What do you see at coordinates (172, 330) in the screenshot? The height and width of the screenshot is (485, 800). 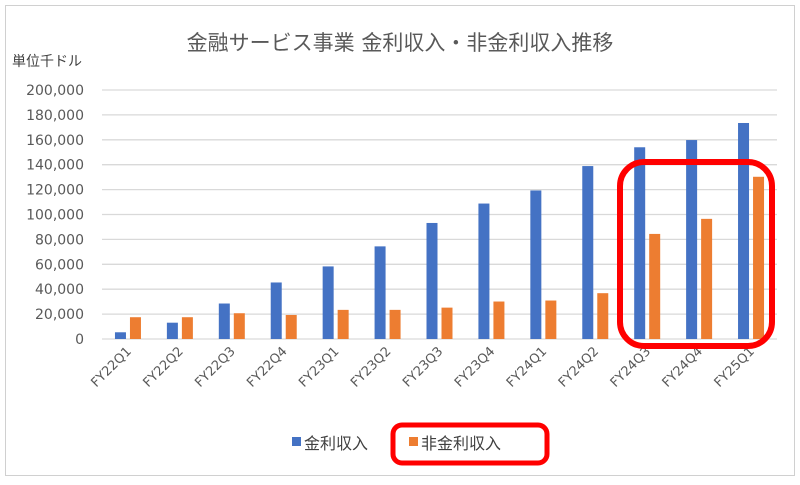 I see `bar-interest-fy22q2` at bounding box center [172, 330].